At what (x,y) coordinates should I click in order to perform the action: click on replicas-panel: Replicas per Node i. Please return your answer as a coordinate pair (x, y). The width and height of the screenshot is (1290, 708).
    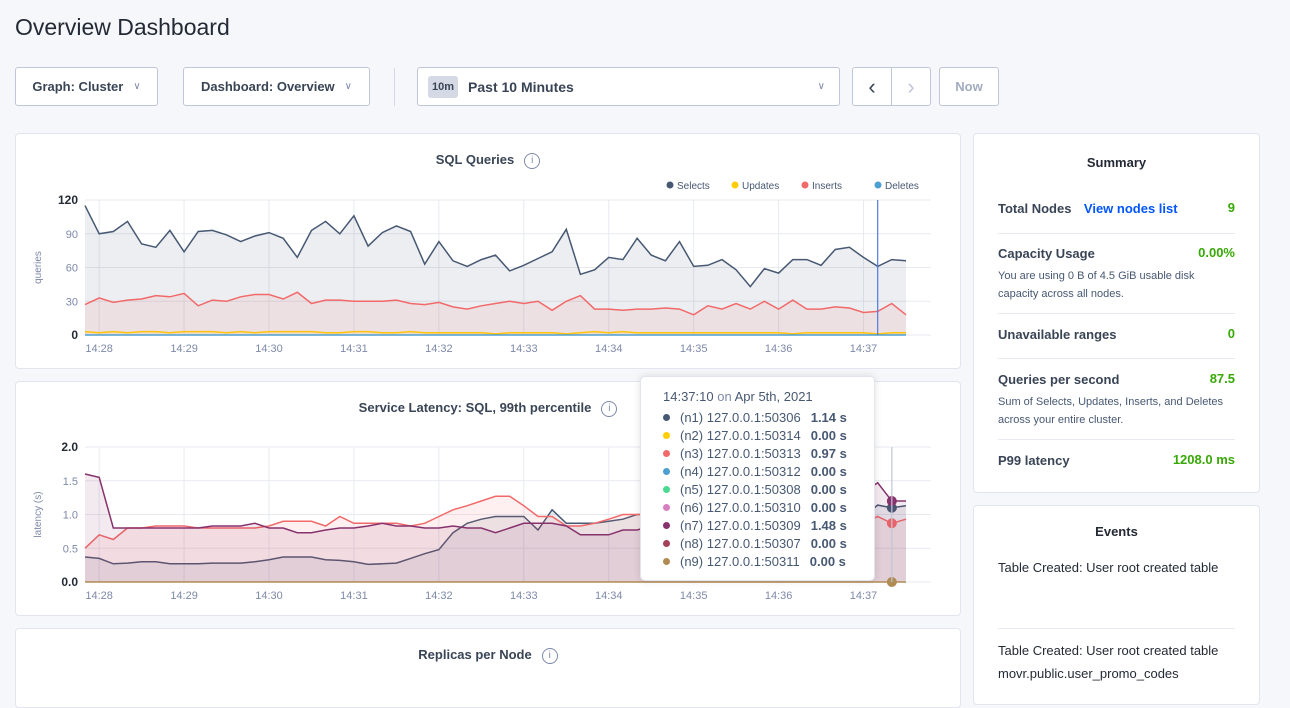
    Looking at the image, I should click on (488, 668).